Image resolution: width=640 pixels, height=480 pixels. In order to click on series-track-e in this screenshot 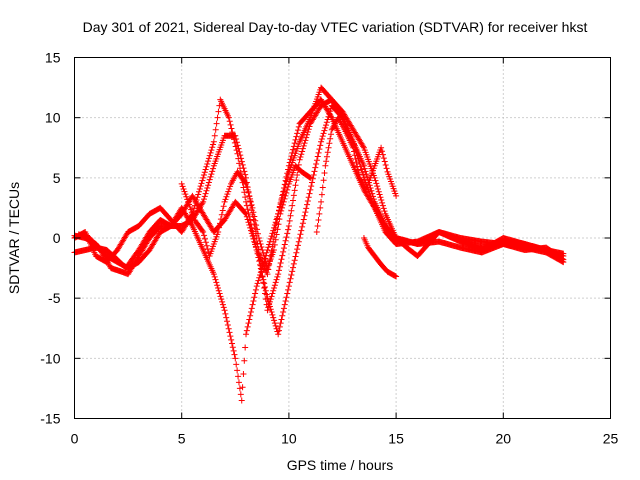, I will do `click(246, 217)`.